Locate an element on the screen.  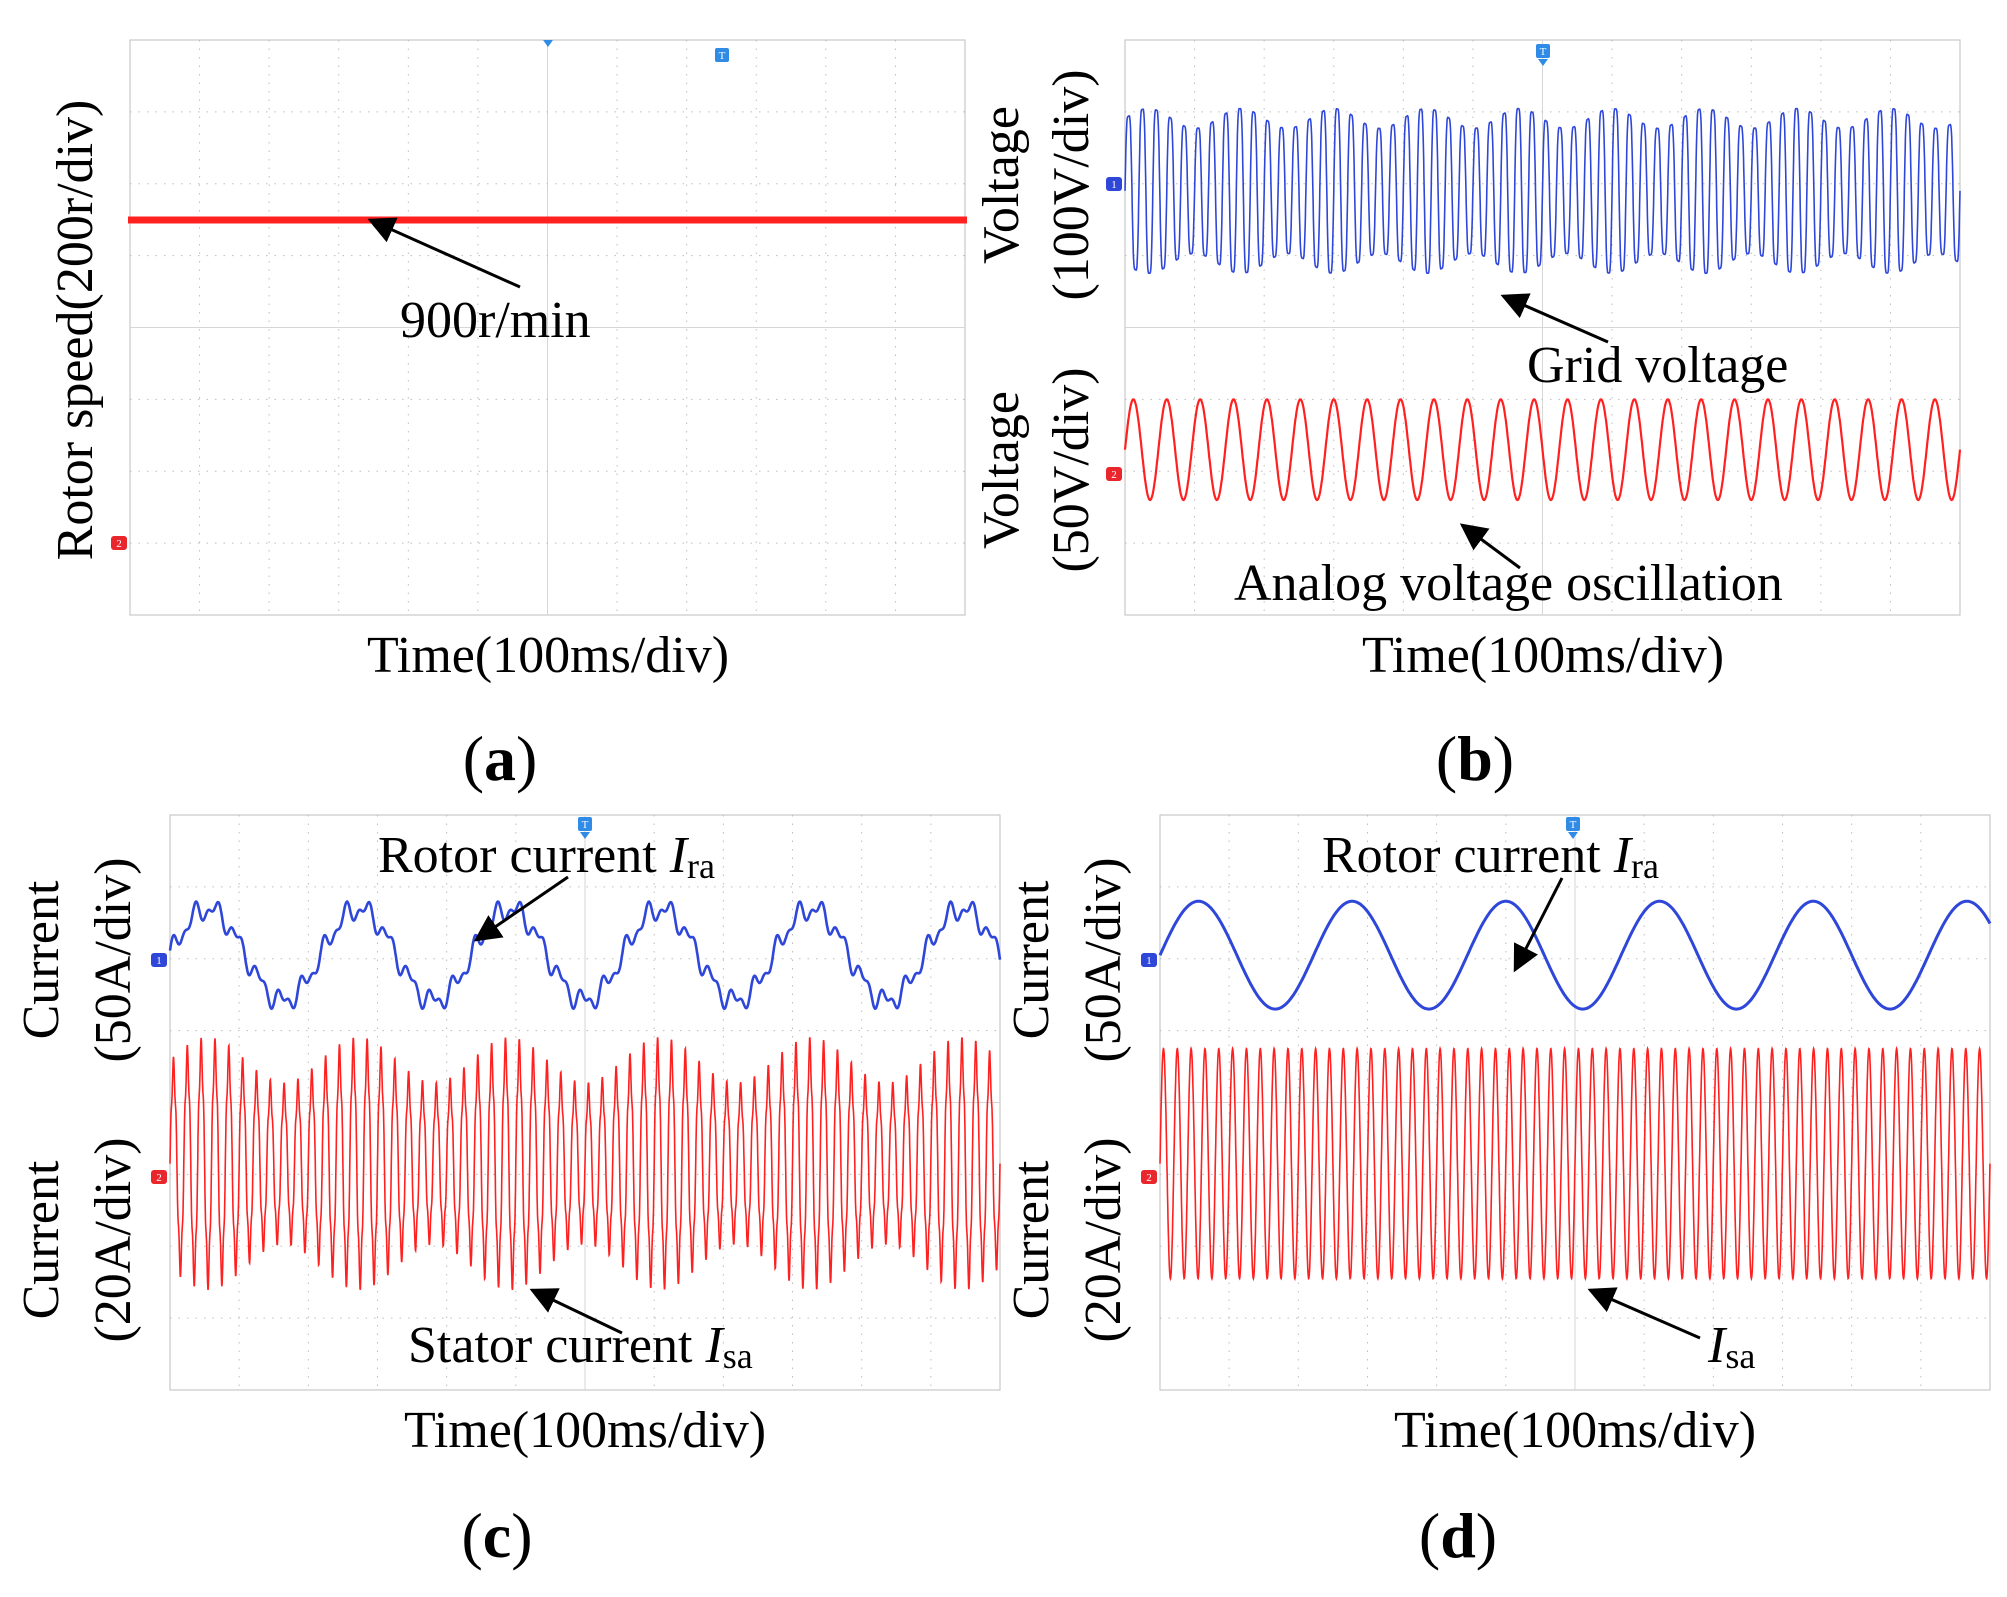
annotation-arrow-rotor-d is located at coordinates (1538, 925).